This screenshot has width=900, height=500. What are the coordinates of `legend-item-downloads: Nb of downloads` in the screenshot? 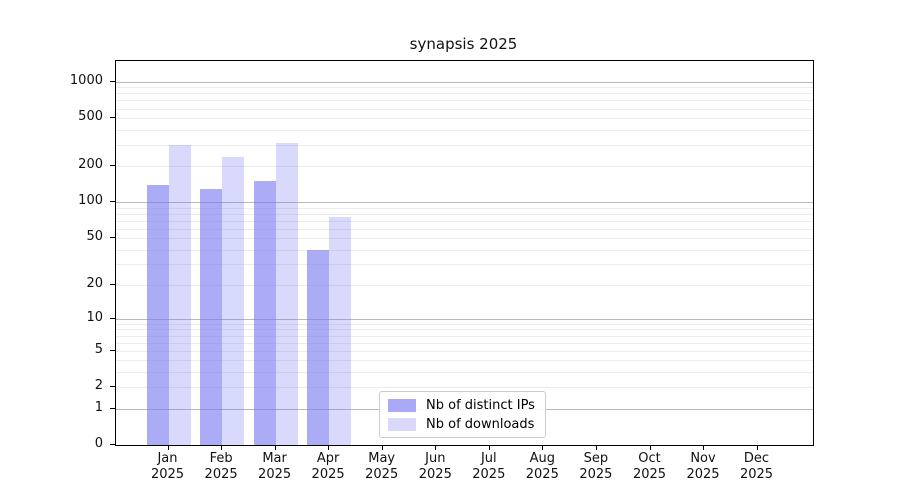 It's located at (462, 424).